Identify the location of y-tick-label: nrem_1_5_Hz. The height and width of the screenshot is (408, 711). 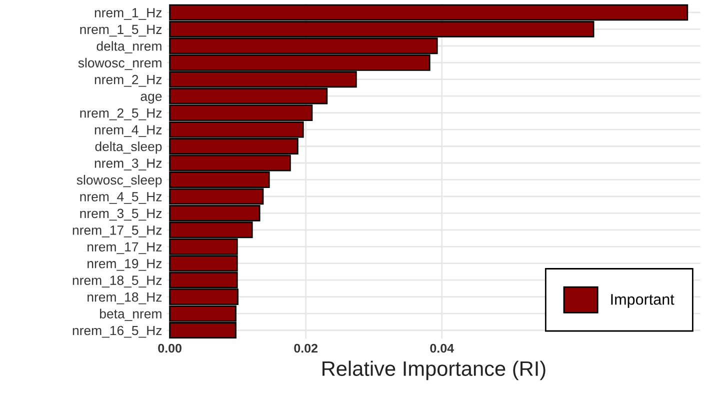
(121, 30).